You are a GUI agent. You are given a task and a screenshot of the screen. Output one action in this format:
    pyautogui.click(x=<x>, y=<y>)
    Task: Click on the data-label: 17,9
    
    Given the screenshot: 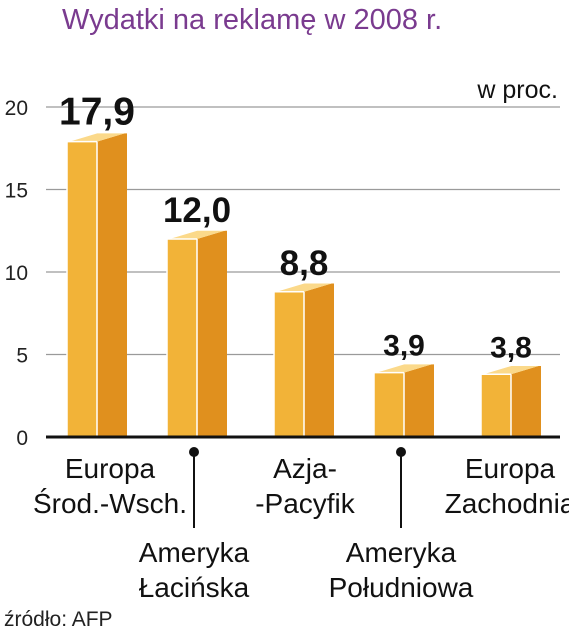 What is the action you would take?
    pyautogui.click(x=97, y=112)
    